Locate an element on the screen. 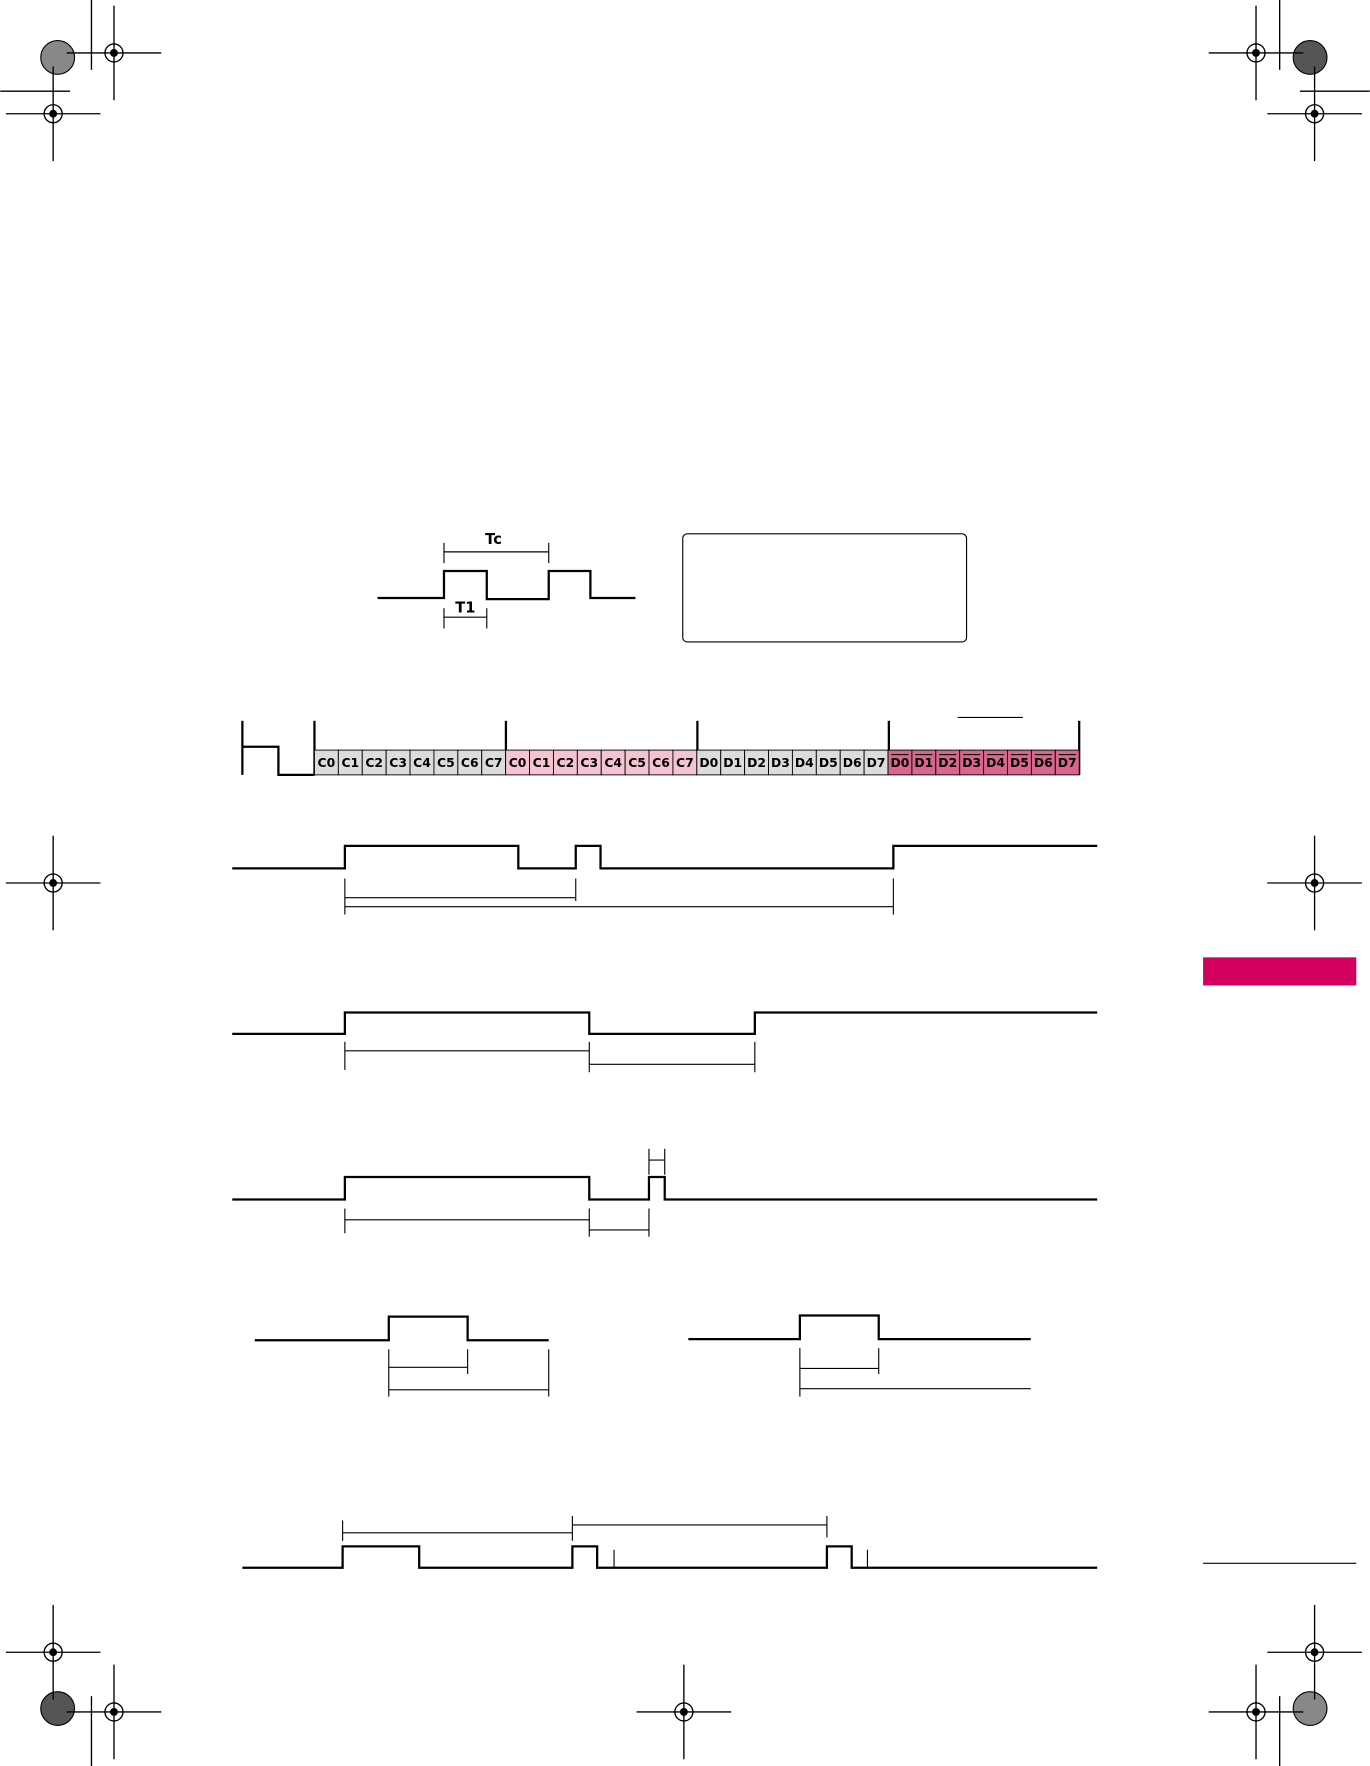  bit-cell is located at coordinates (1067, 762).